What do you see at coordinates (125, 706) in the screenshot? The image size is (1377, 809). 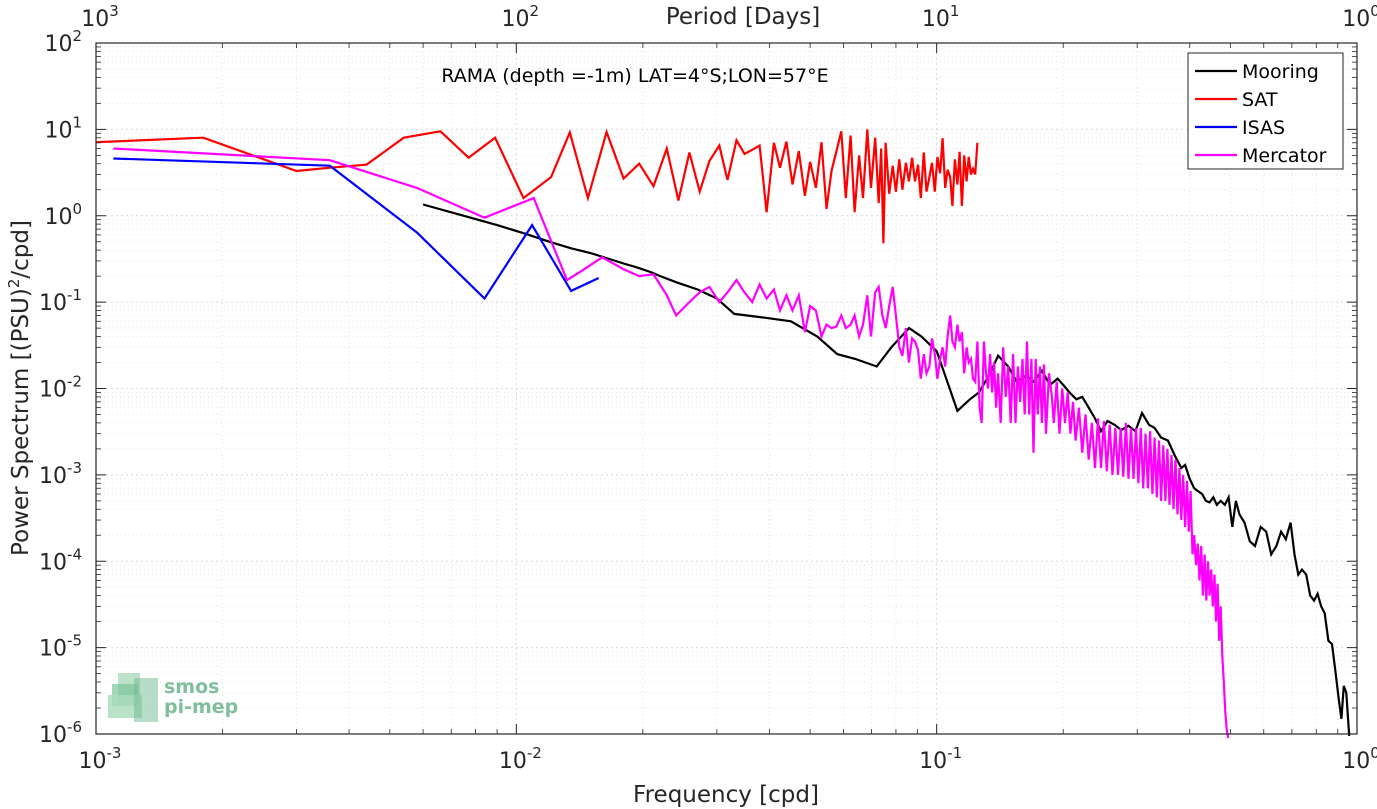 I see `logo-mark-front` at bounding box center [125, 706].